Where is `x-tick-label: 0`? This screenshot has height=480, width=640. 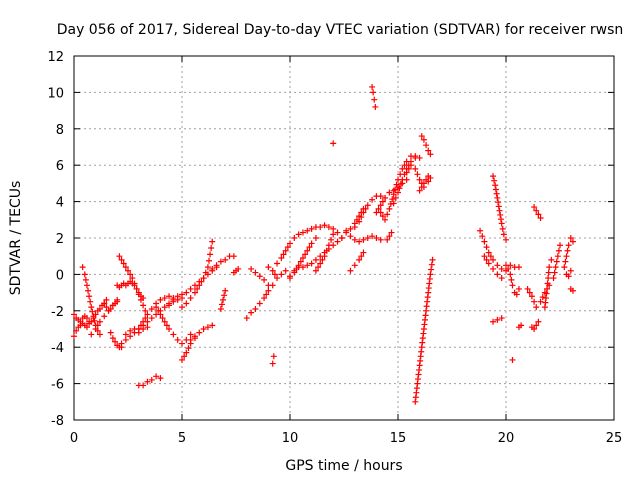
x-tick-label: 0 is located at coordinates (74, 438).